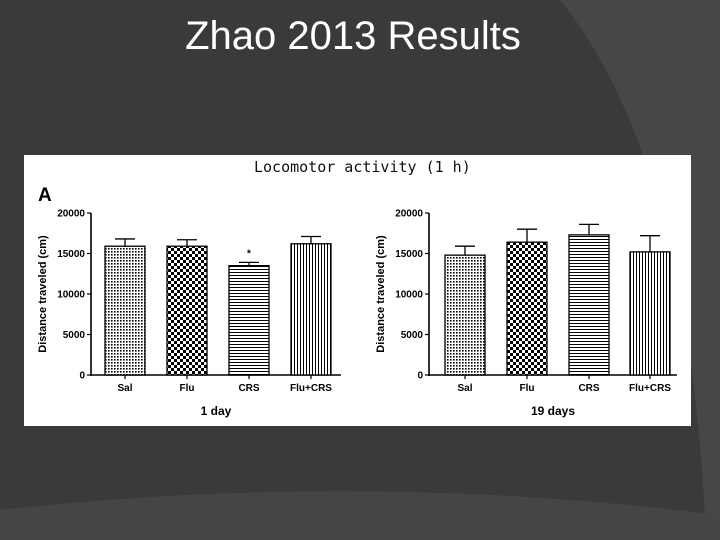 The height and width of the screenshot is (540, 720). I want to click on slide-title: Zhao 2013 Results, so click(353, 36).